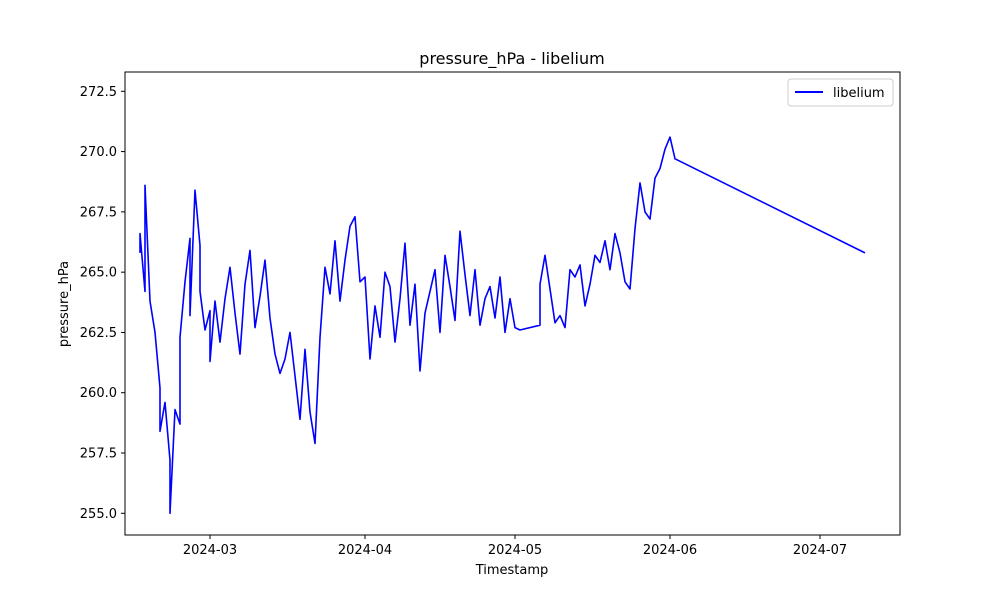  I want to click on x-axis: 2024-03 2024-04 2024-05 2024-06 2024-07, so click(515, 546).